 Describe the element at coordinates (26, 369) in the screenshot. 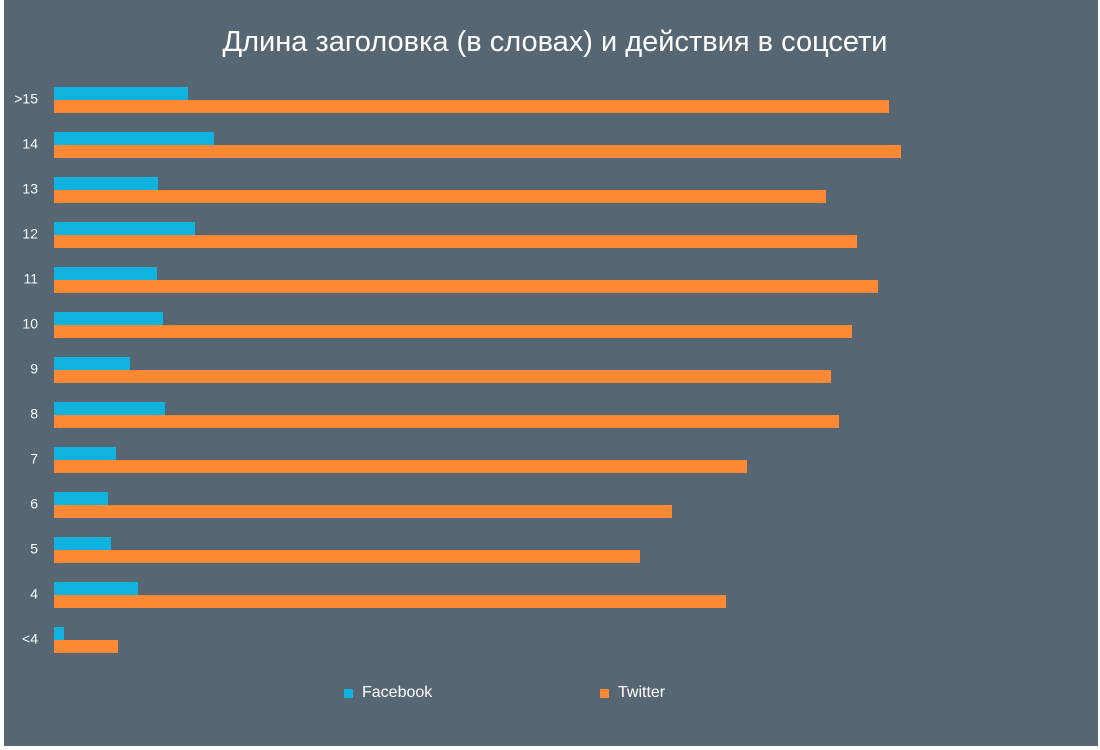

I see `category-ticks-group: >15 14 13 12 11 10 9 8 7 6 5 4 <4` at that location.